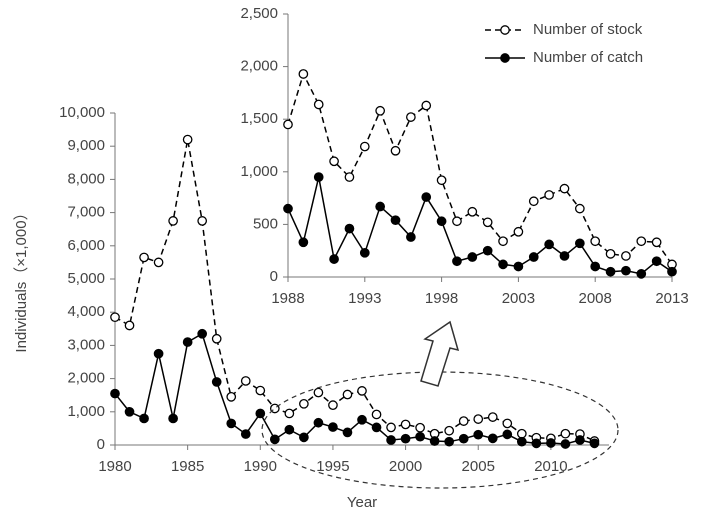 This screenshot has width=711, height=515. What do you see at coordinates (86, 378) in the screenshot?
I see `y-tick-label: 2,000` at bounding box center [86, 378].